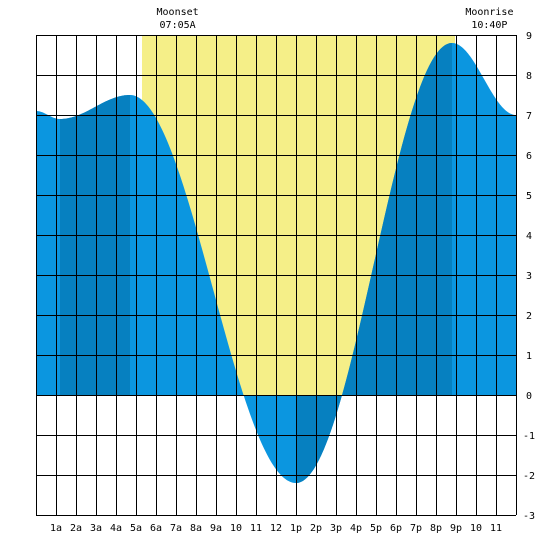 This screenshot has height=550, width=550. What do you see at coordinates (436, 528) in the screenshot?
I see `x-tick-label: 8p` at bounding box center [436, 528].